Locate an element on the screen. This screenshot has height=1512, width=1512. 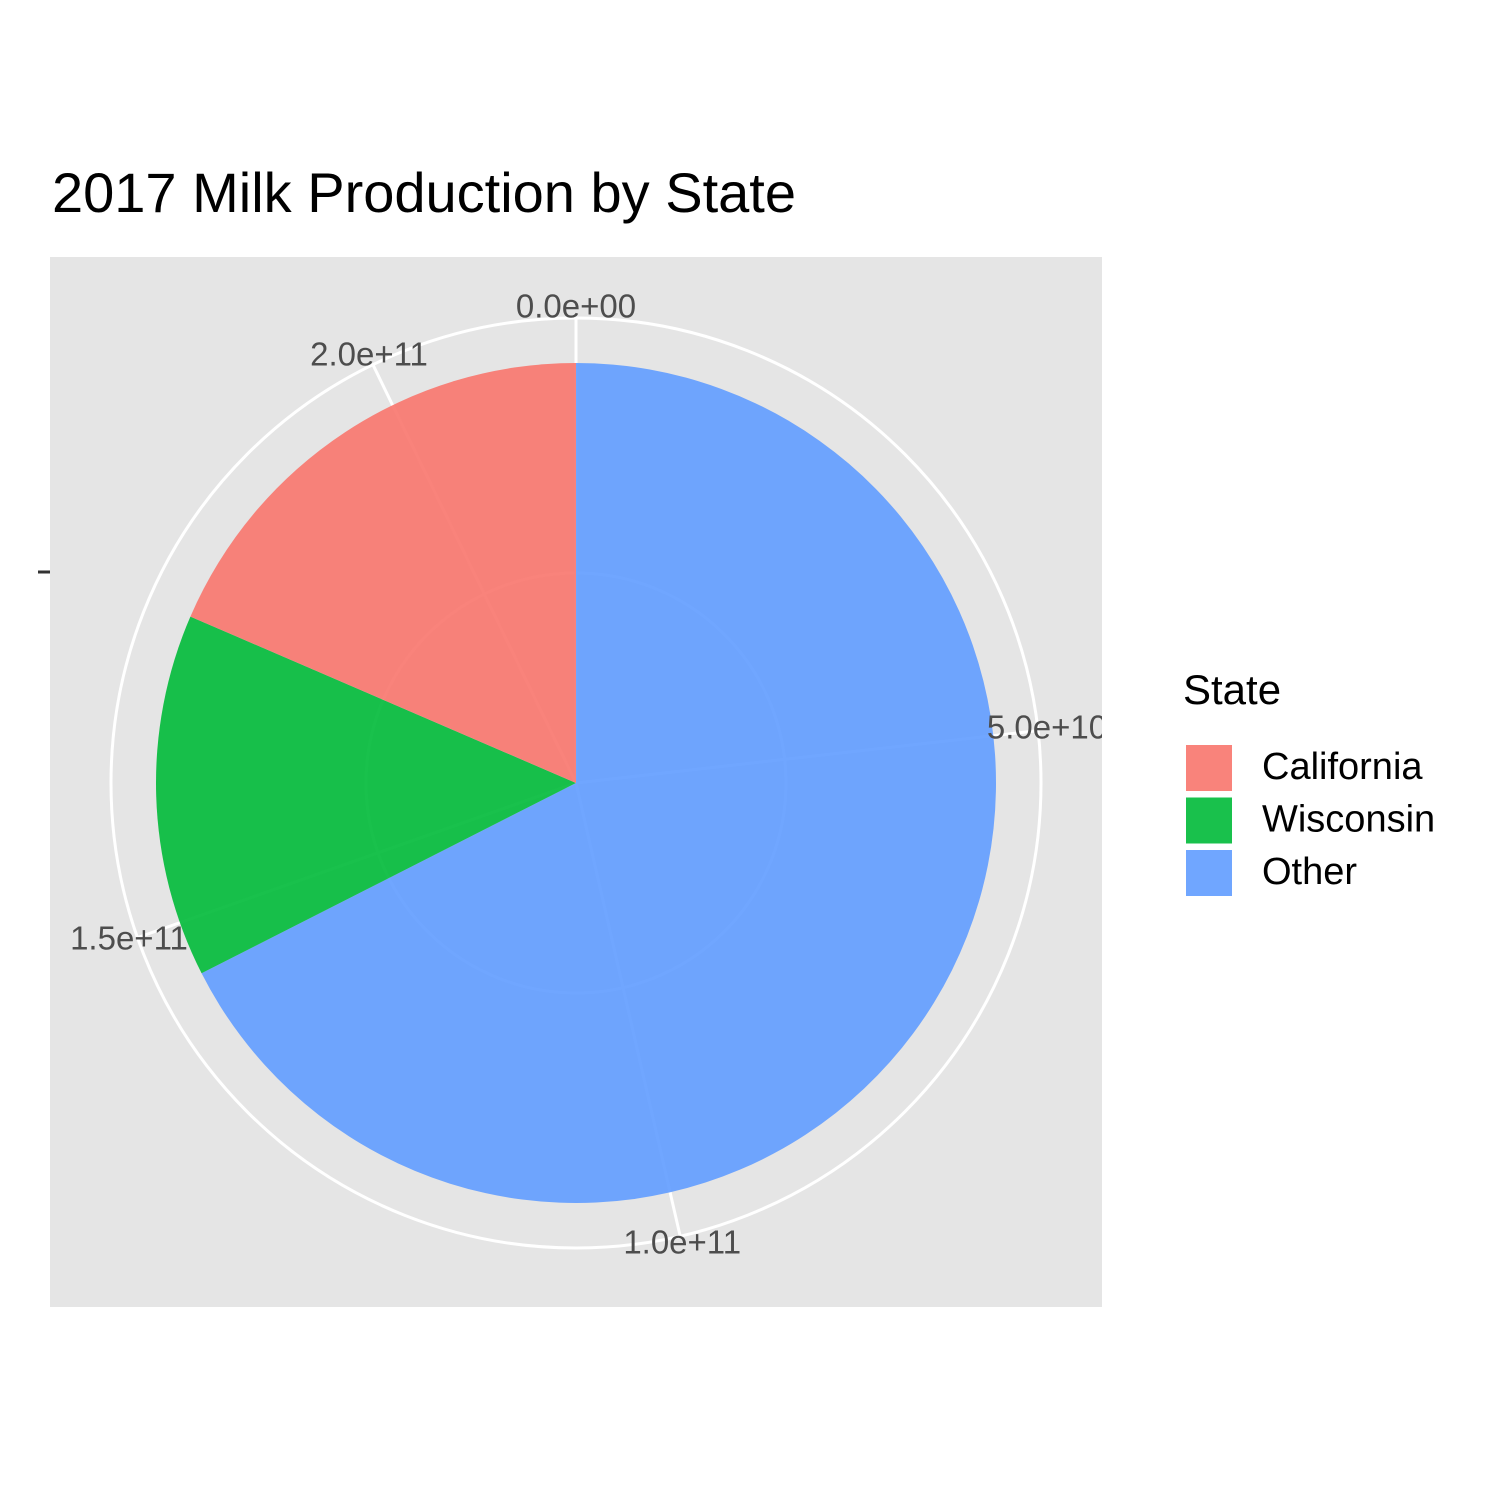
tick-label: 1.5e+11 is located at coordinates (129, 937).